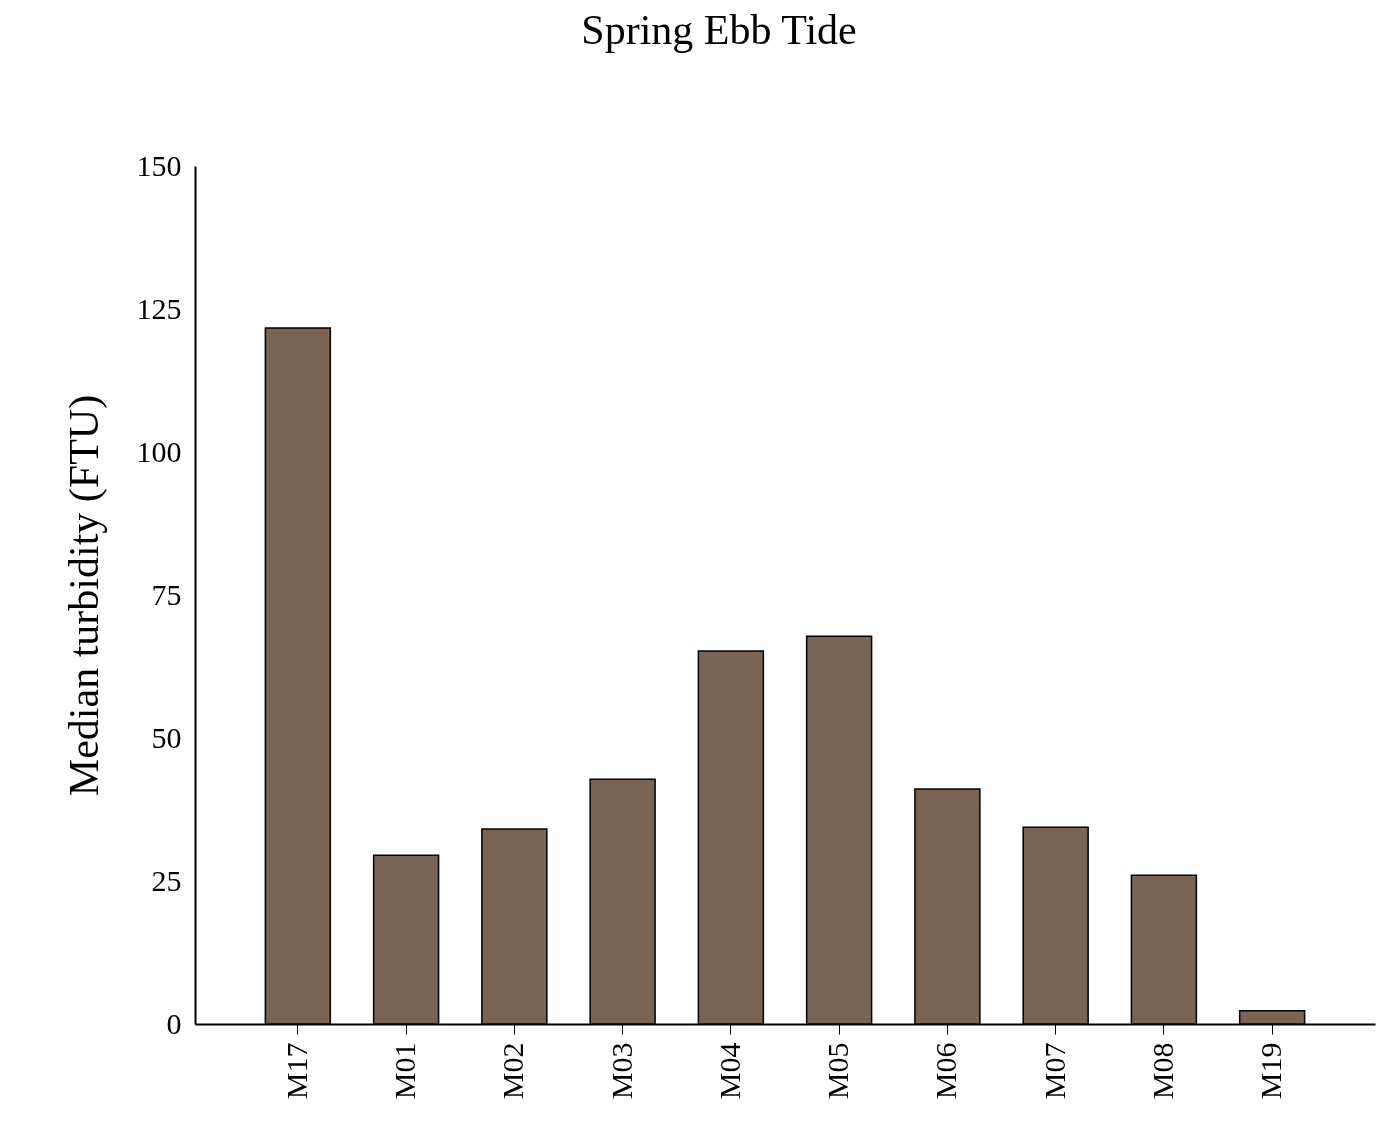 The image size is (1383, 1134). I want to click on y-tick-label: 100, so click(159, 451).